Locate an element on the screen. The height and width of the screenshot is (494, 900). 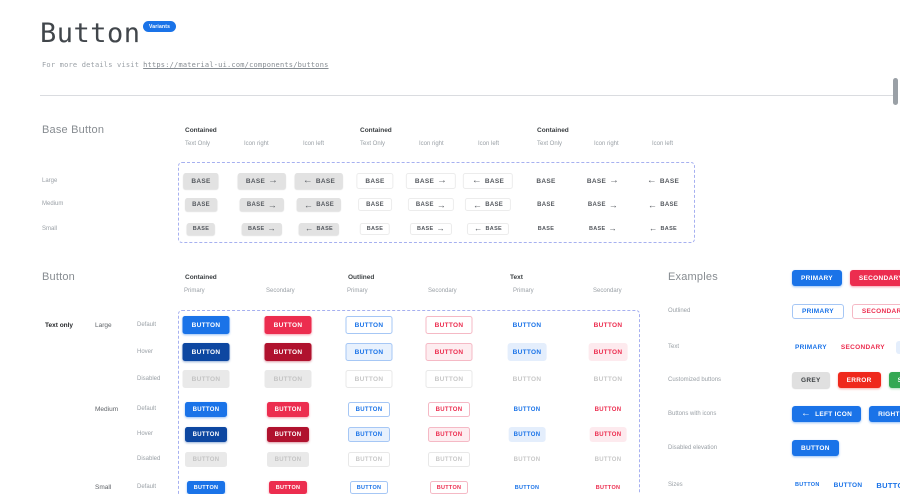
base-button-panel is located at coordinates (436, 202).